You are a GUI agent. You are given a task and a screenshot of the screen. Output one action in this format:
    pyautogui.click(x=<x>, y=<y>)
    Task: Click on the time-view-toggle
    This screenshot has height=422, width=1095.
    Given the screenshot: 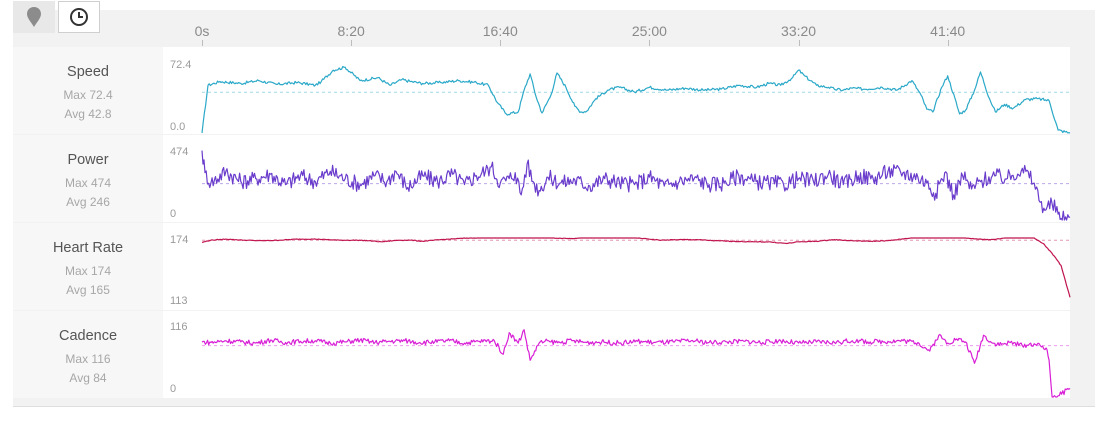 What is the action you would take?
    pyautogui.click(x=79, y=17)
    